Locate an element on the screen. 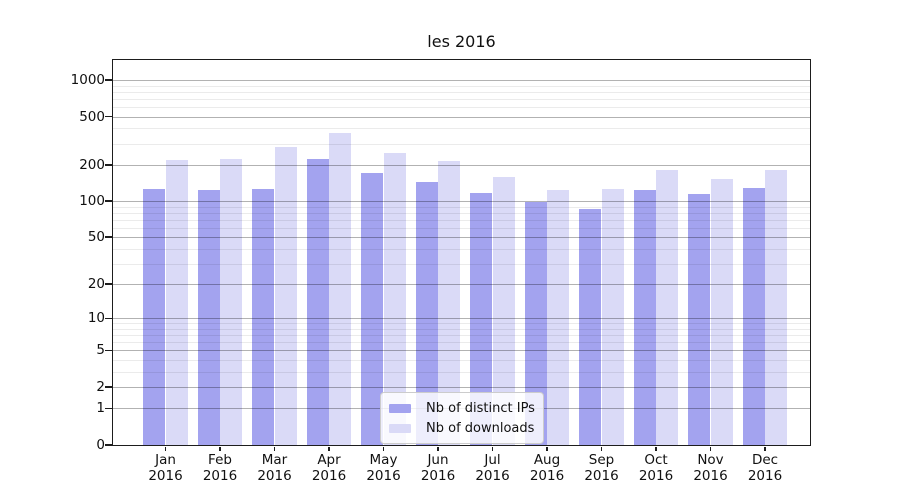 The width and height of the screenshot is (900, 500). bar-ips-jan is located at coordinates (154, 317).